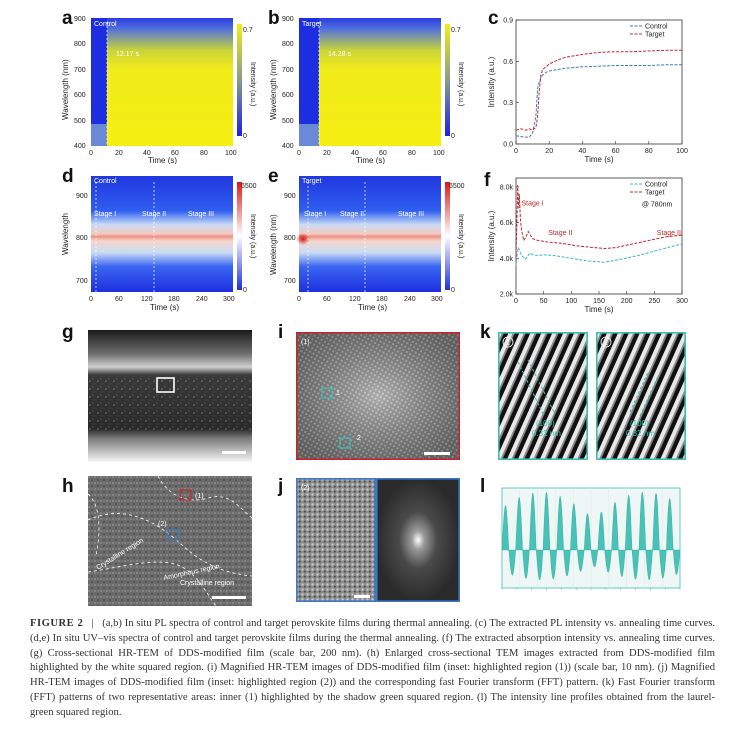  What do you see at coordinates (273, 89) in the screenshot?
I see `panel-b-ylabel: Wavelength (nm)` at bounding box center [273, 89].